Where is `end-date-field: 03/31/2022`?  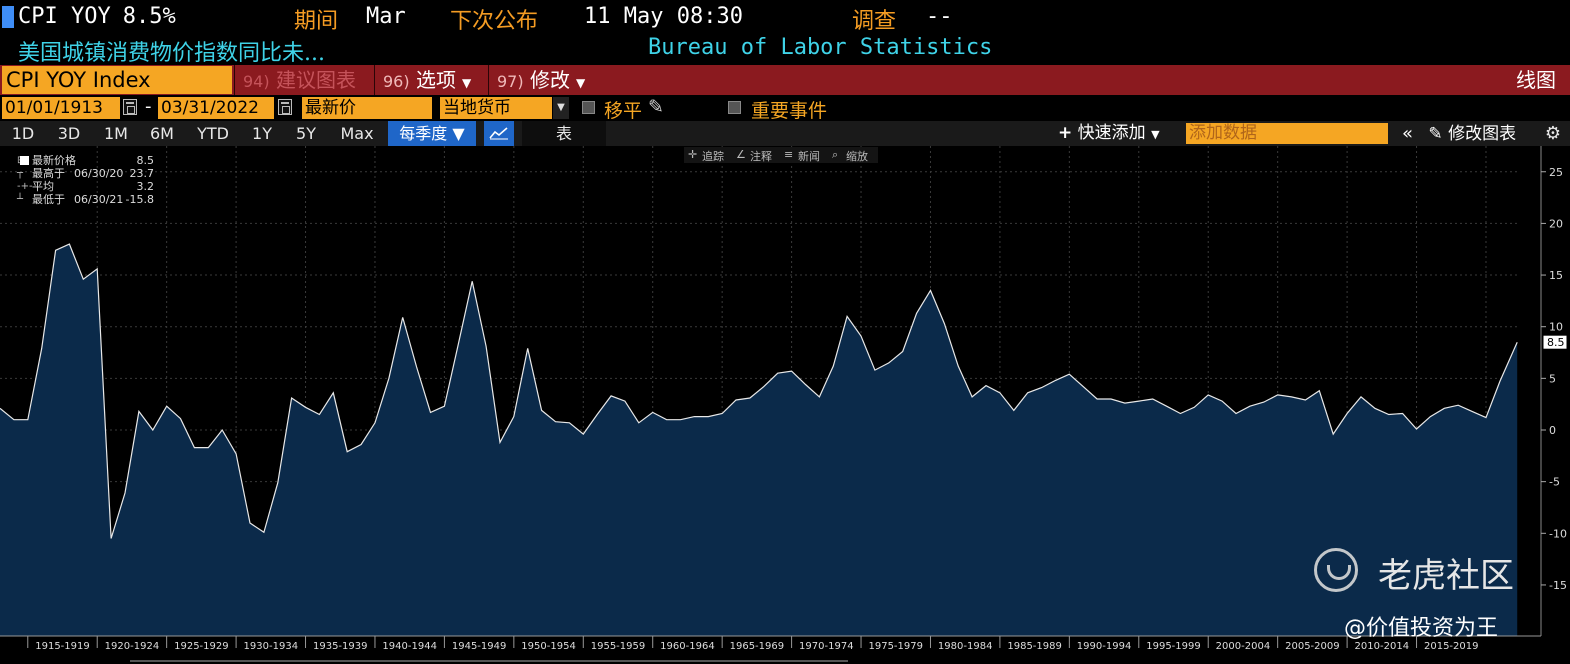 end-date-field: 03/31/2022 is located at coordinates (216, 108).